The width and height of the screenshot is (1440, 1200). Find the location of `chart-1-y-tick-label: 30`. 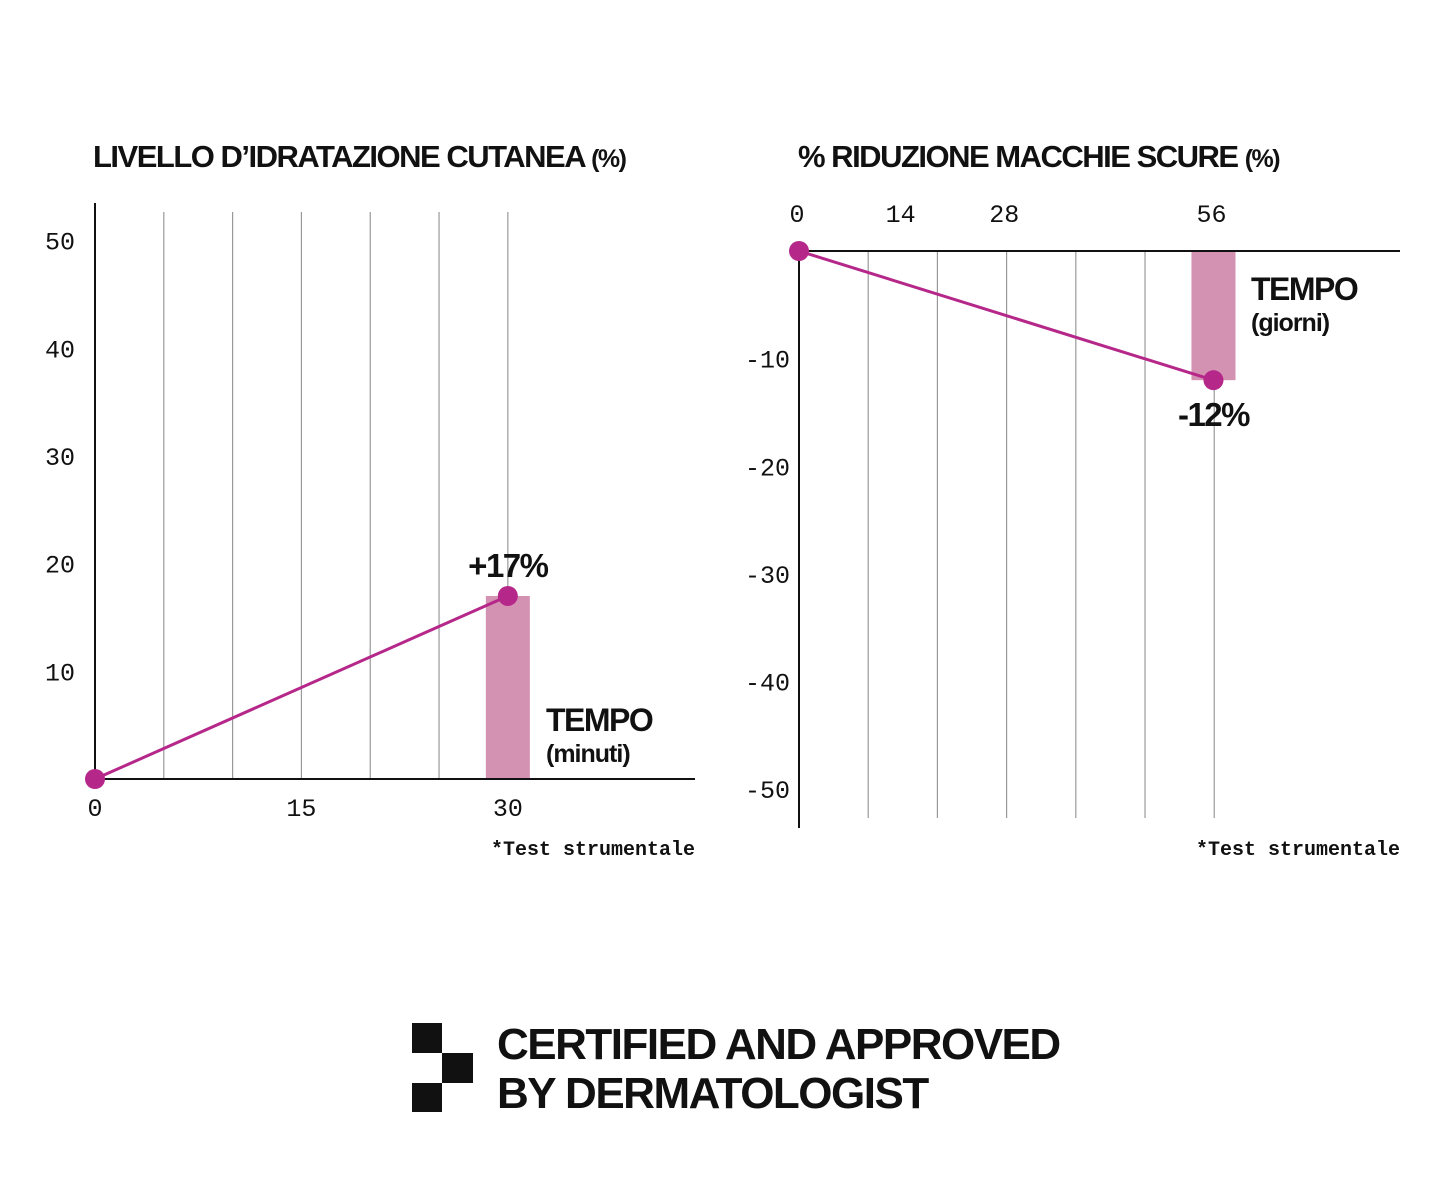

chart-1-y-tick-label: 30 is located at coordinates (60, 458).